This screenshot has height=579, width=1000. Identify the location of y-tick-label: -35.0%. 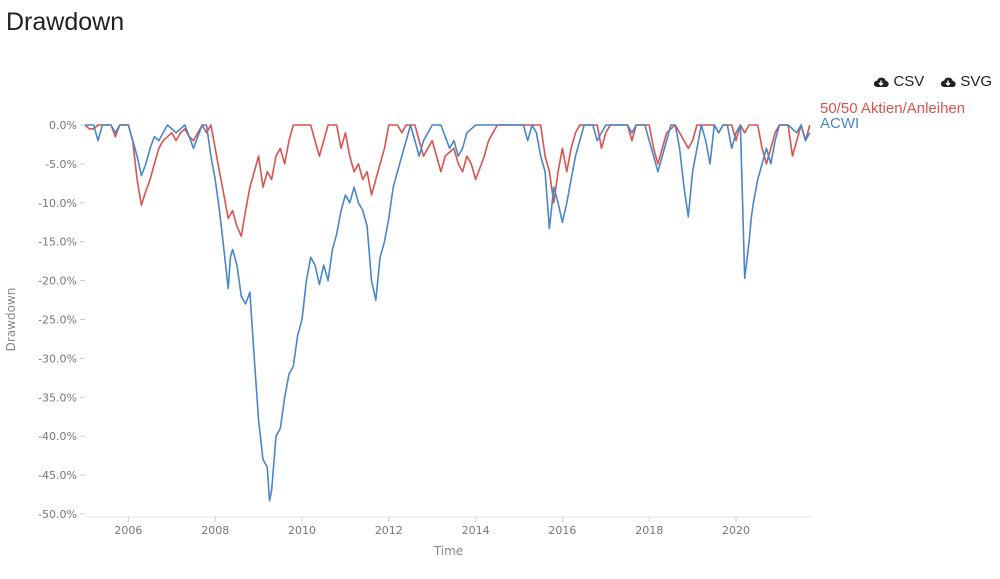
(57, 397).